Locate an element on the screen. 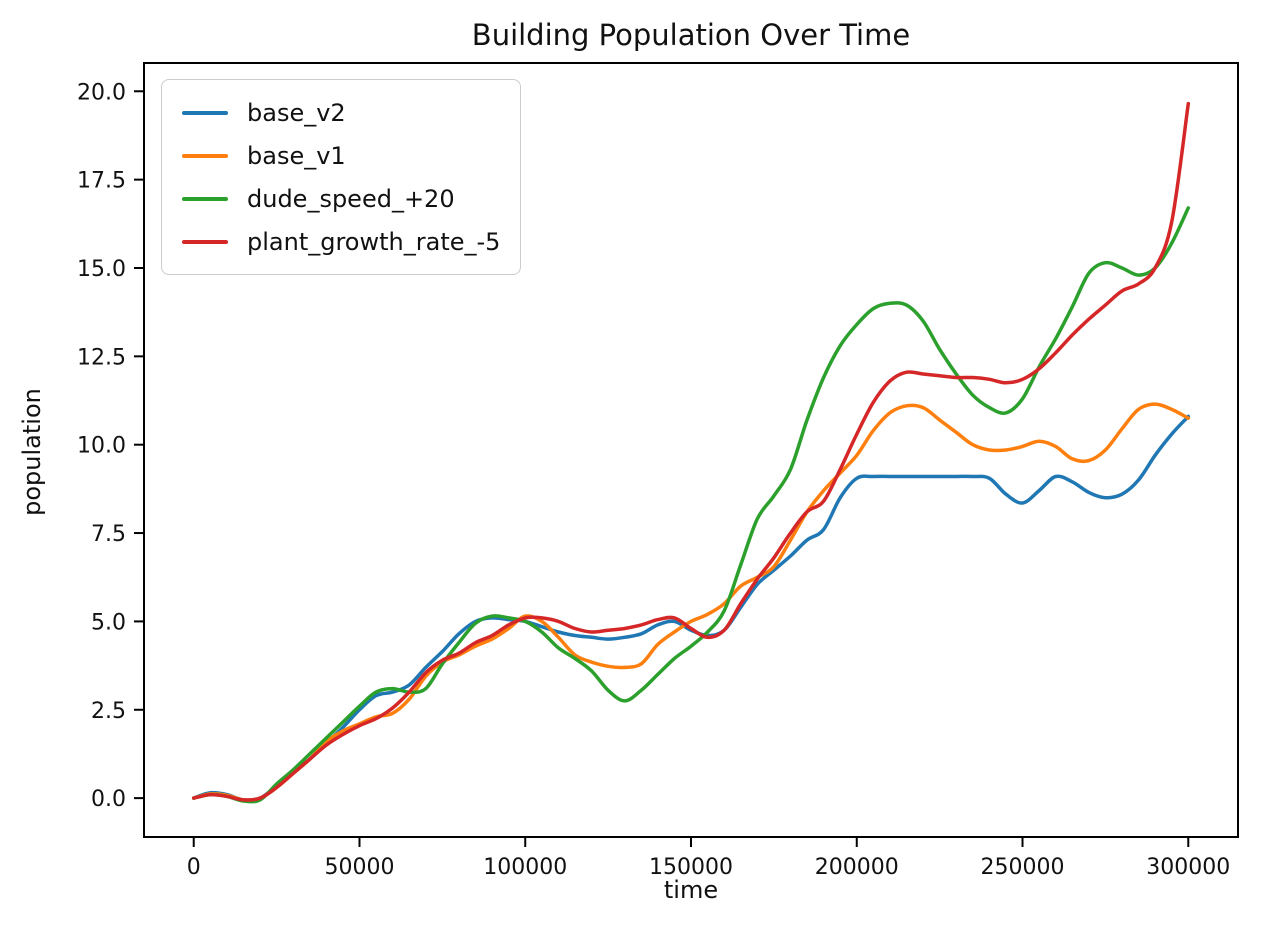 The height and width of the screenshot is (946, 1270). x-axis-label: time is located at coordinates (691, 890).